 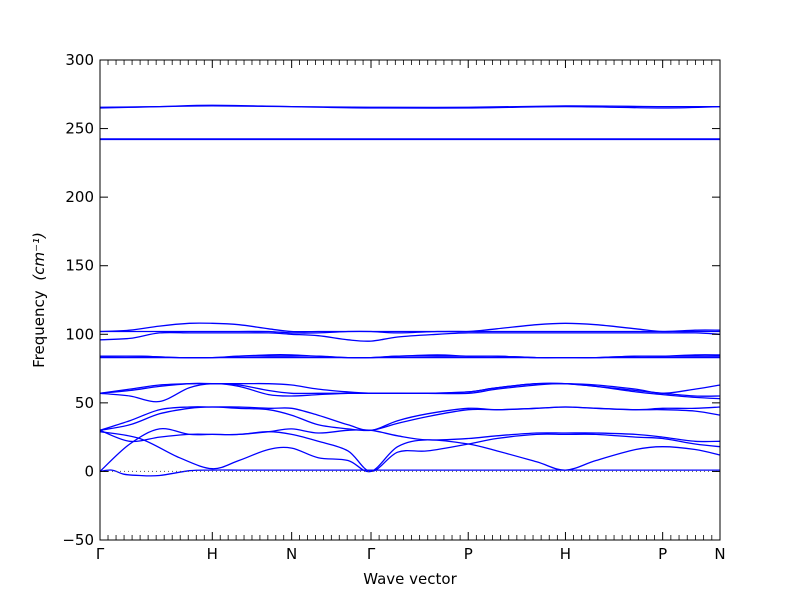 I want to click on x-axis-label: Wave vector, so click(x=410, y=579).